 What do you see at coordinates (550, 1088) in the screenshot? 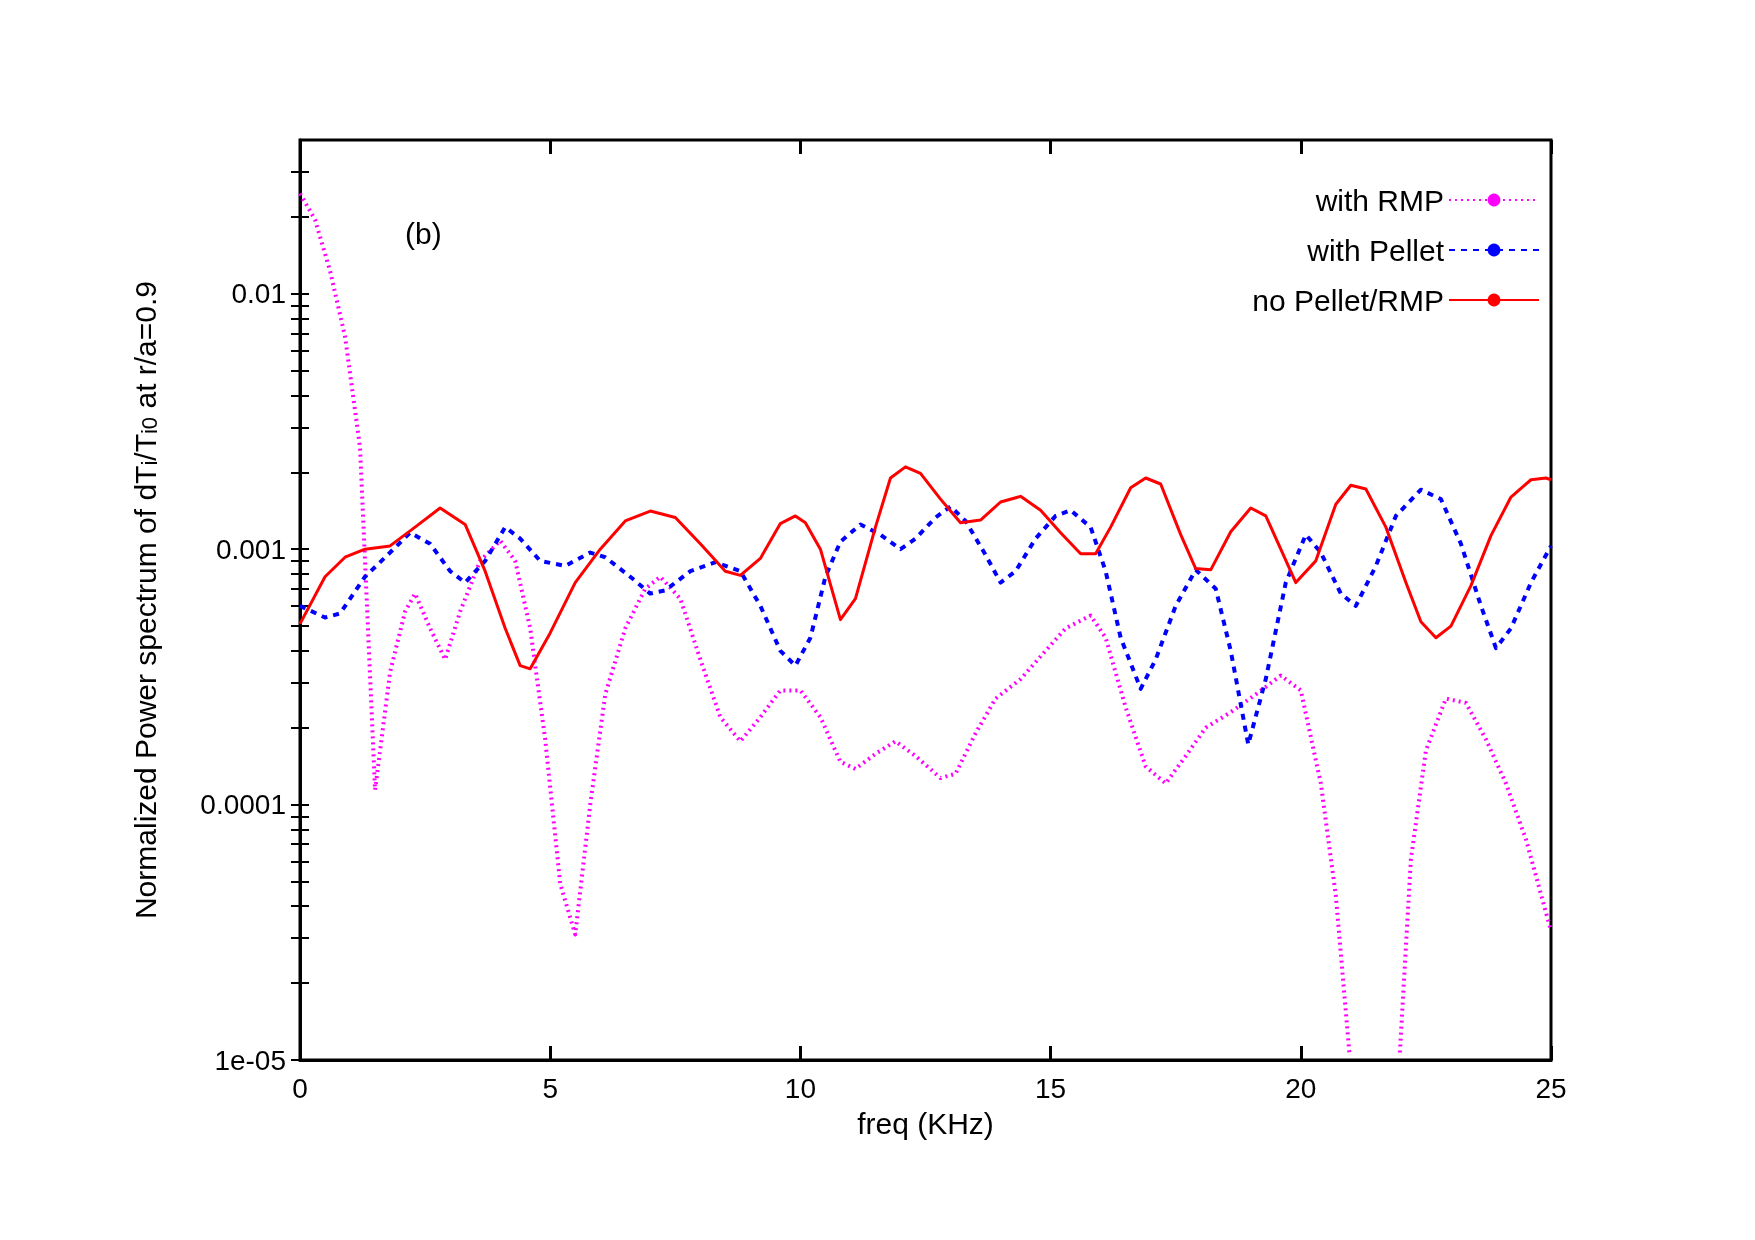
I see `x-tick-label: 5` at bounding box center [550, 1088].